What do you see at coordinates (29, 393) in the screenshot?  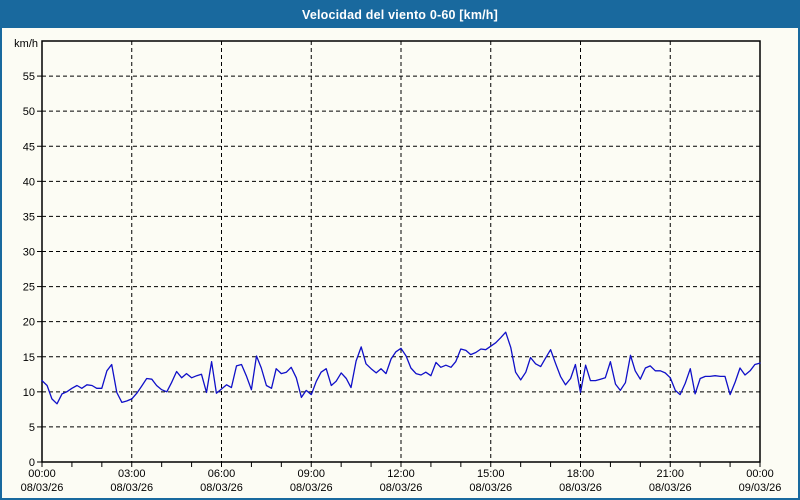 I see `y-tick-label-10: 10` at bounding box center [29, 393].